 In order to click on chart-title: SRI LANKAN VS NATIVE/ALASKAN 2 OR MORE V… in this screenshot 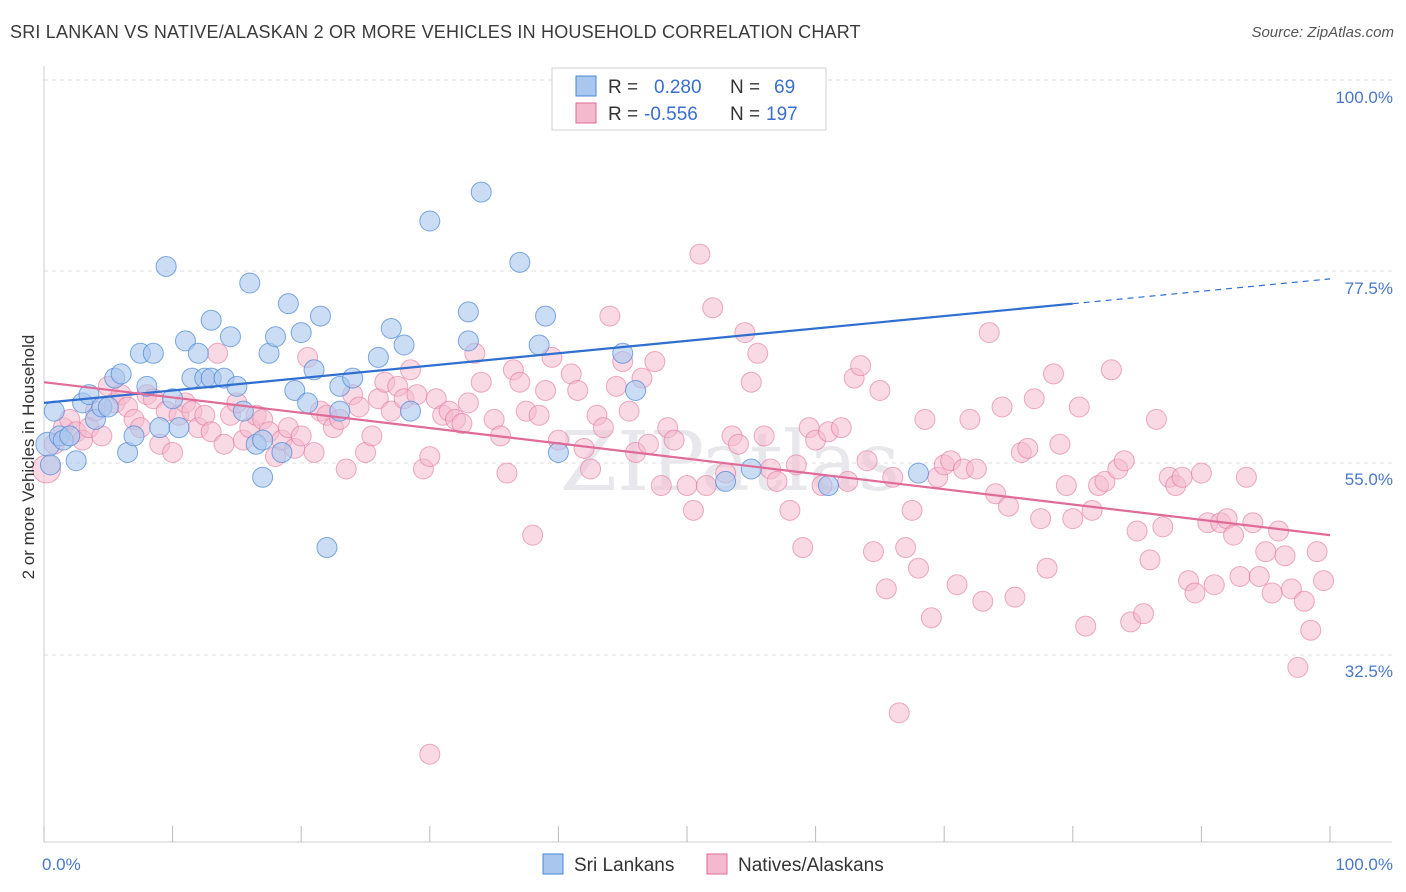, I will do `click(435, 32)`.